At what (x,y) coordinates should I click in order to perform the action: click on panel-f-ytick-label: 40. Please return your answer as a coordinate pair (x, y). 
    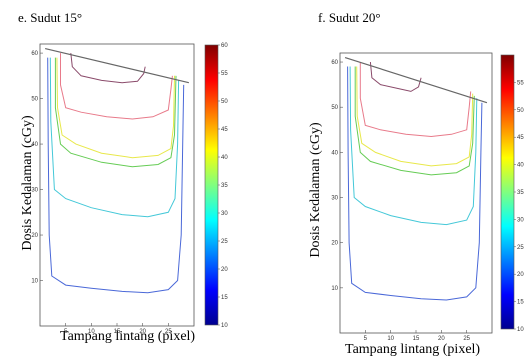
    Looking at the image, I should click on (334, 153).